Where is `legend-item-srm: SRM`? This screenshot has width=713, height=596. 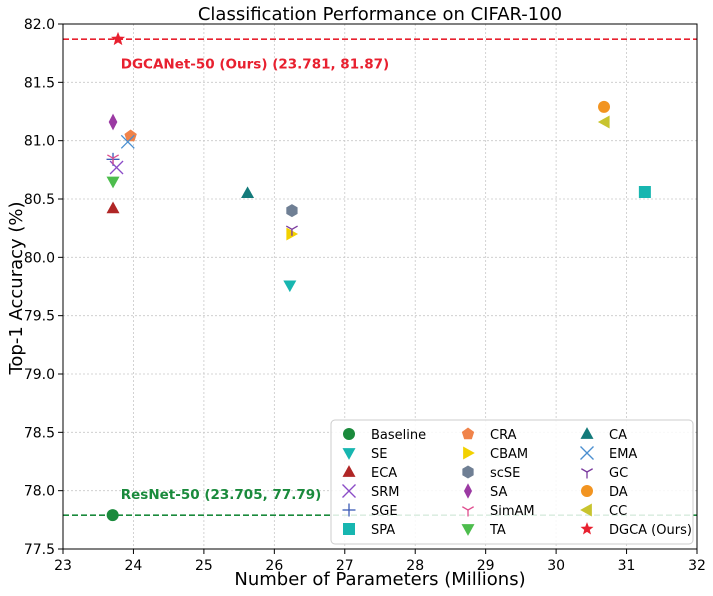
legend-item-srm: SRM is located at coordinates (371, 492).